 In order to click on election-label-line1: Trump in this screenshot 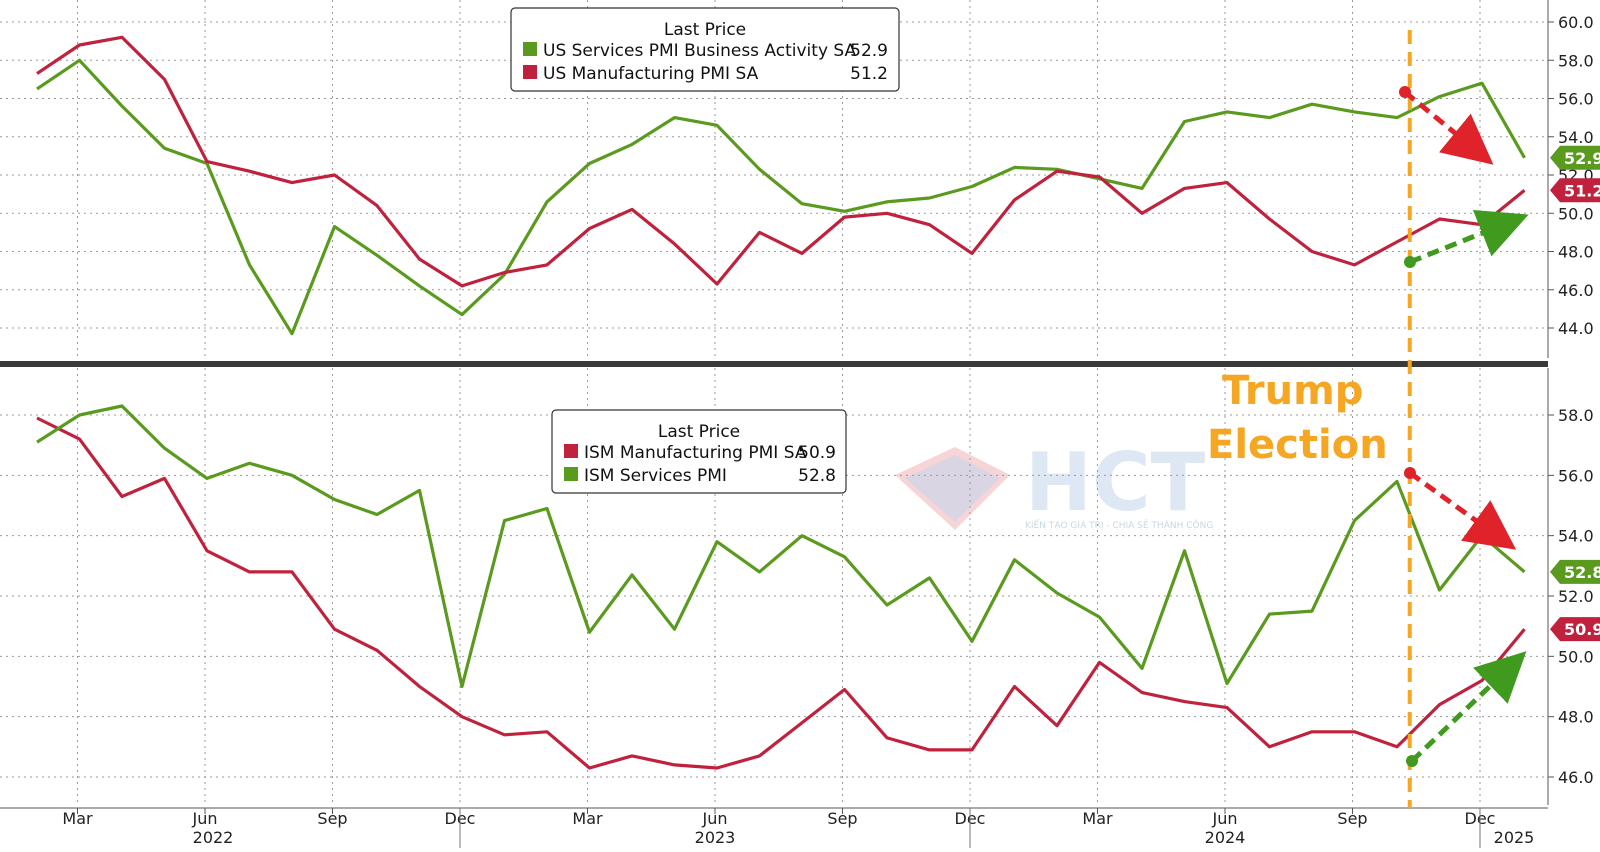, I will do `click(1292, 391)`.